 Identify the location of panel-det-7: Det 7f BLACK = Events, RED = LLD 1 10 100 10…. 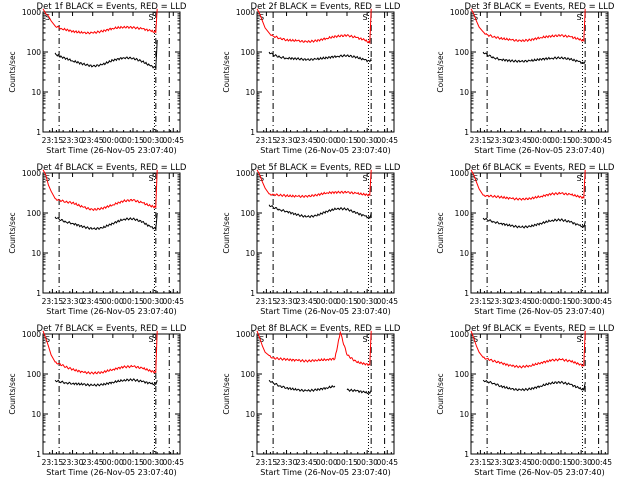
(97, 400).